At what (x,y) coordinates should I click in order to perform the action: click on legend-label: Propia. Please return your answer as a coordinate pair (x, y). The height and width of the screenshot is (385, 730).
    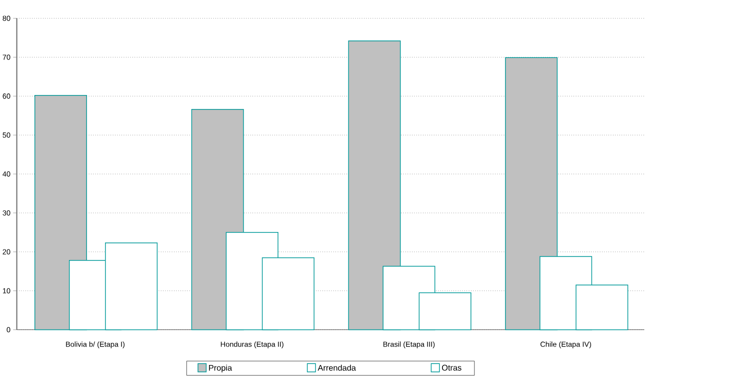
    Looking at the image, I should click on (220, 368).